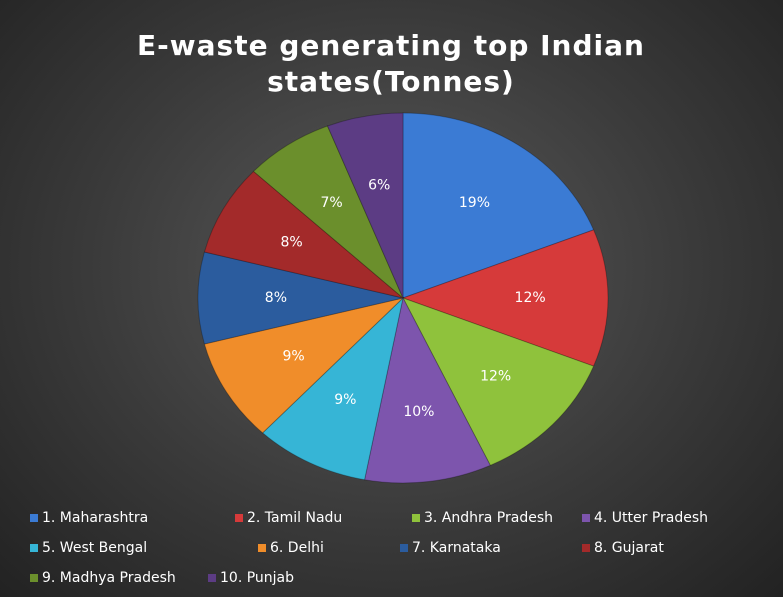  Describe the element at coordinates (331, 203) in the screenshot. I see `data-label: 7%` at that location.